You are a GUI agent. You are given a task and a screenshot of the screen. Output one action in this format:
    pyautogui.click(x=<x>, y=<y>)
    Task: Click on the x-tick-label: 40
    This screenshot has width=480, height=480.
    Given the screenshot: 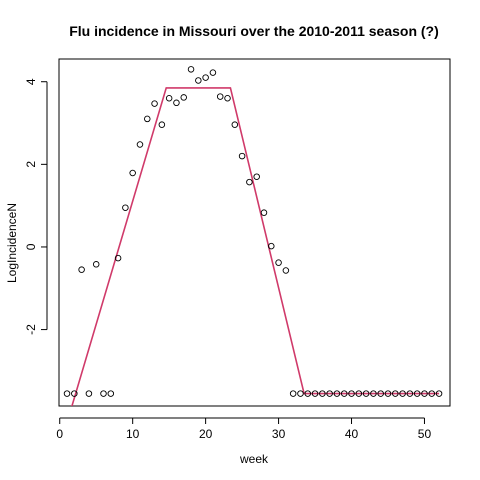 What is the action you would take?
    pyautogui.click(x=352, y=434)
    